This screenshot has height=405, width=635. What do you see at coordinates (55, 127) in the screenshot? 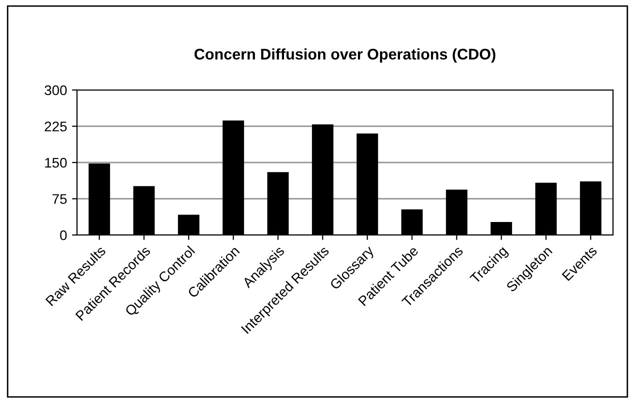
I see `y-tick-label: 225` at bounding box center [55, 127].